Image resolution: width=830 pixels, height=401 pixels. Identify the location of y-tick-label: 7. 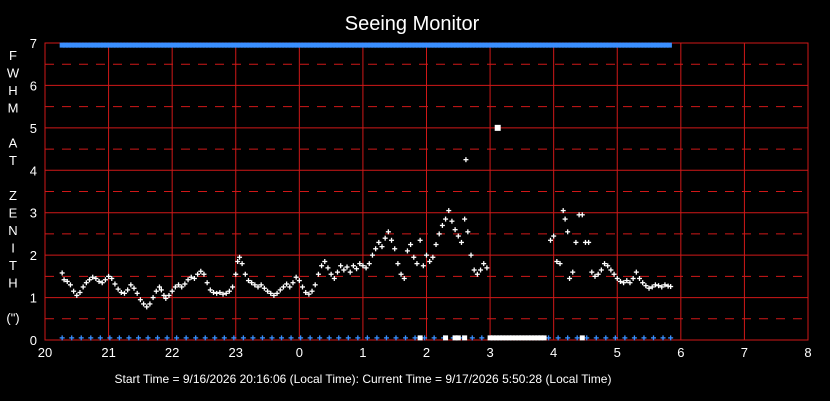
(33, 43).